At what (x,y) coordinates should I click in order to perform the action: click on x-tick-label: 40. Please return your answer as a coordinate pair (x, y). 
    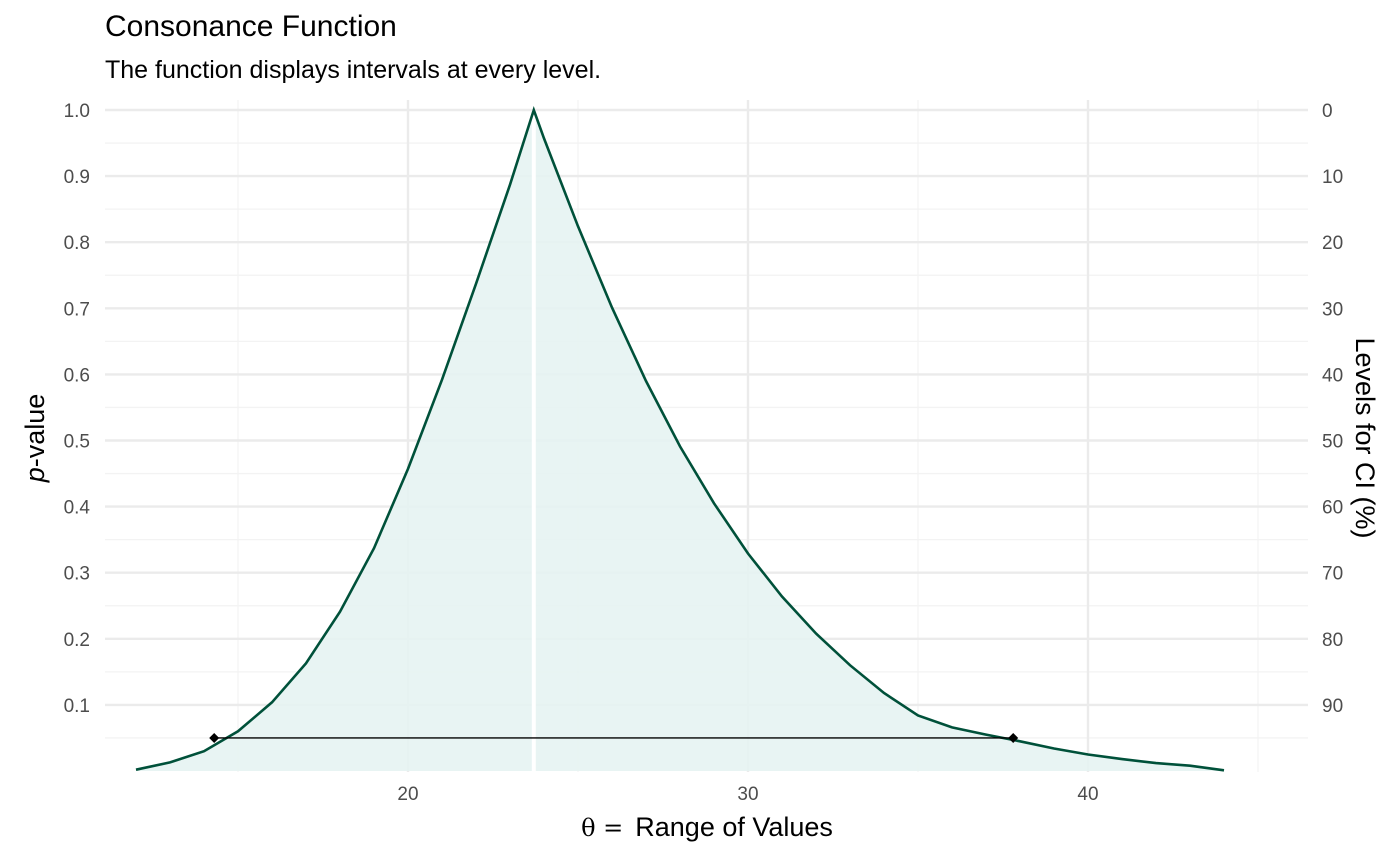
    Looking at the image, I should click on (1087, 794).